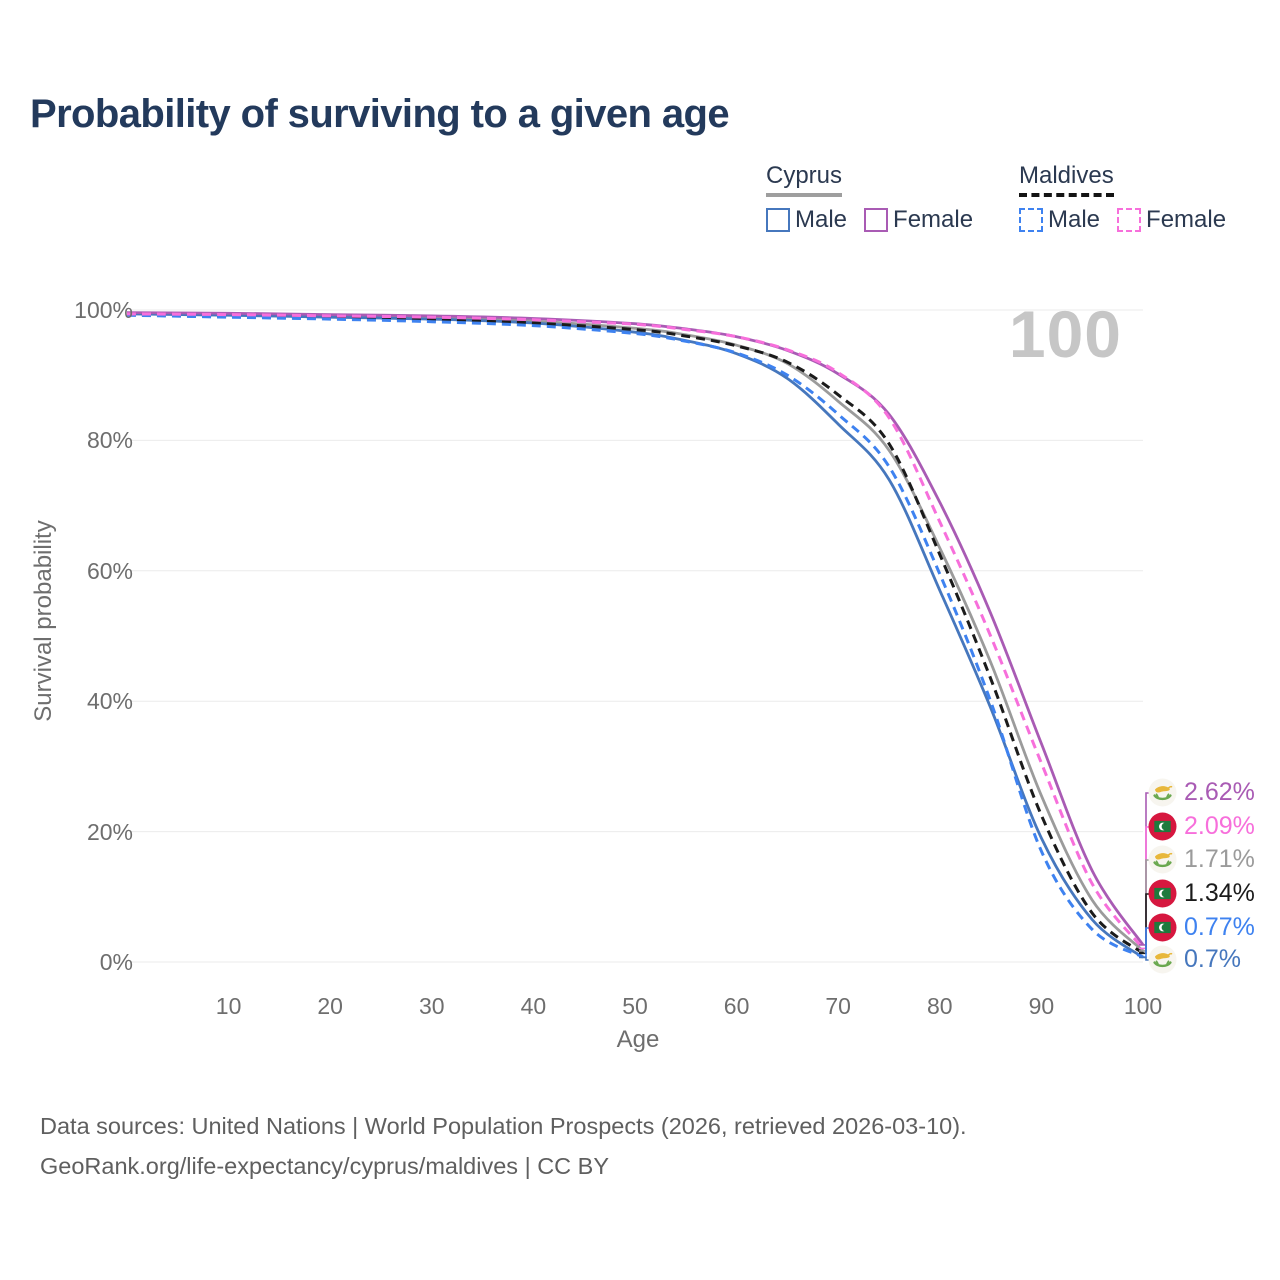 This screenshot has height=1280, width=1280. I want to click on end-label-value: 1.34%, so click(1219, 893).